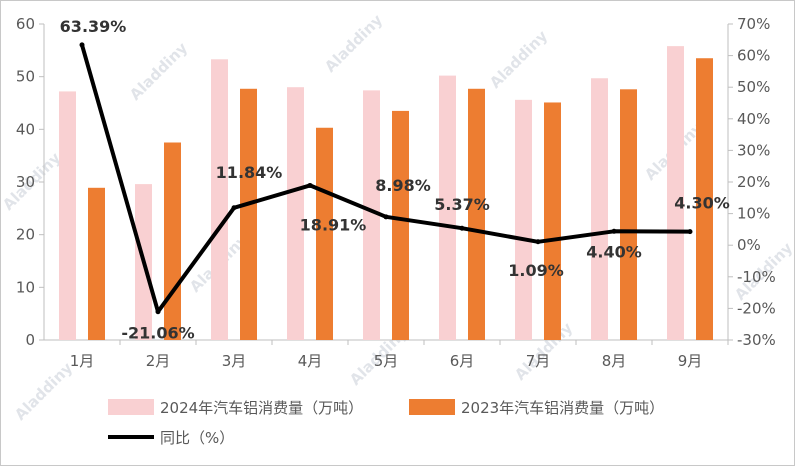 The height and width of the screenshot is (467, 795). What do you see at coordinates (25, 235) in the screenshot?
I see `y-left-tick-label: 20` at bounding box center [25, 235].